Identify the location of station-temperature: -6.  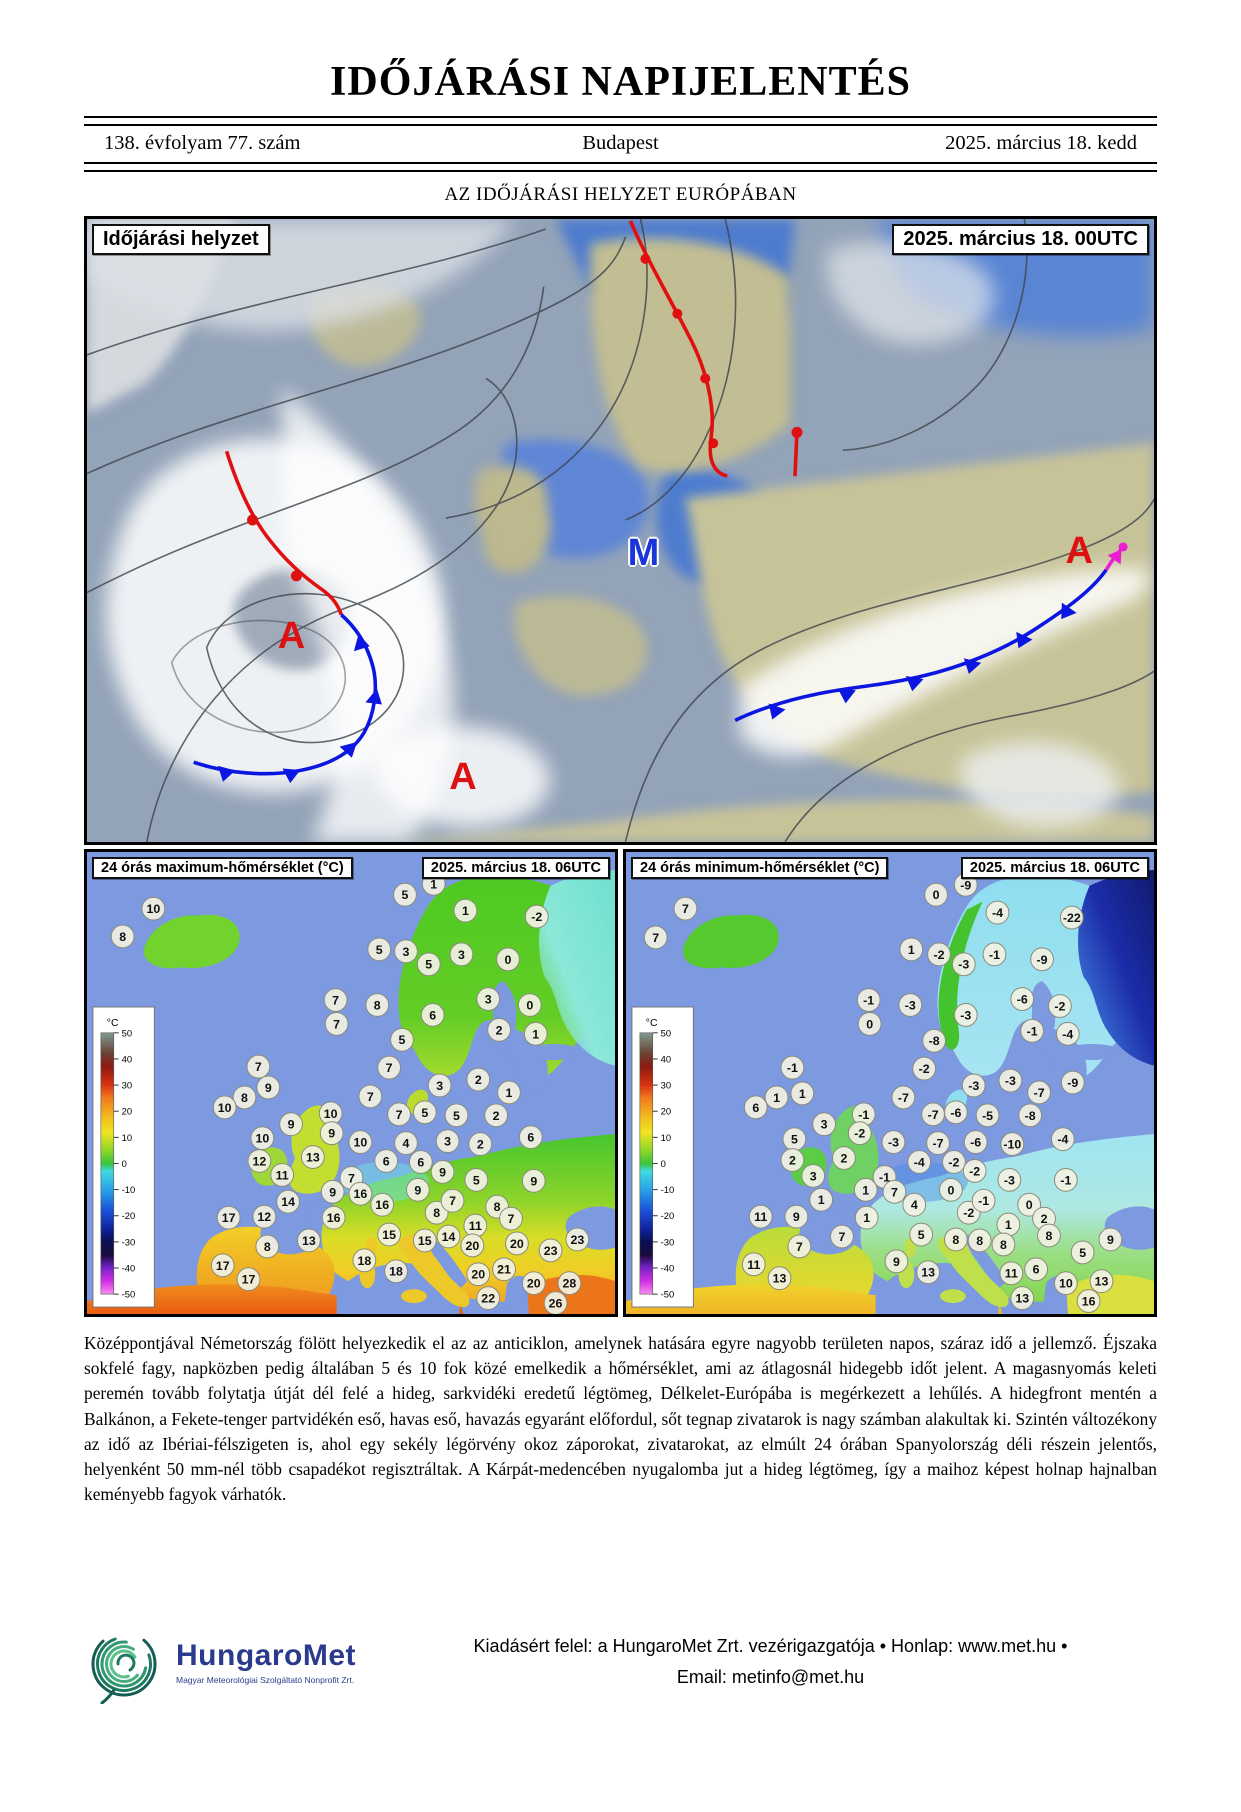
(975, 1143).